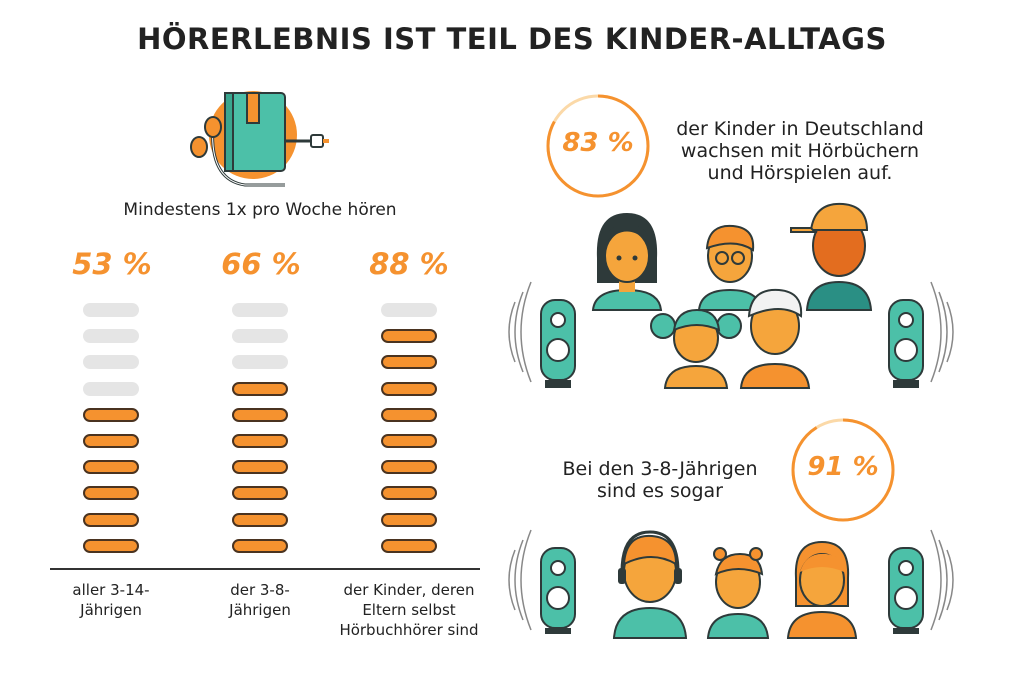  What do you see at coordinates (800, 129) in the screenshot?
I see `stat1-line-1: der Kinder in Deutschland` at bounding box center [800, 129].